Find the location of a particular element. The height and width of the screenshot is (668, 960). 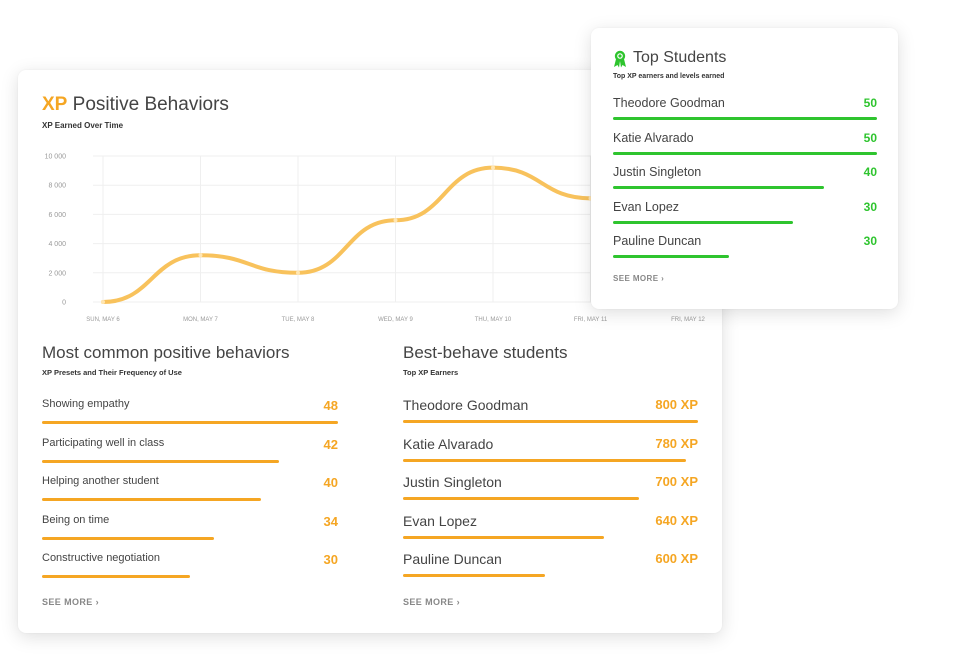

list-item: Justin Singleton 700 XP is located at coordinates (550, 493).